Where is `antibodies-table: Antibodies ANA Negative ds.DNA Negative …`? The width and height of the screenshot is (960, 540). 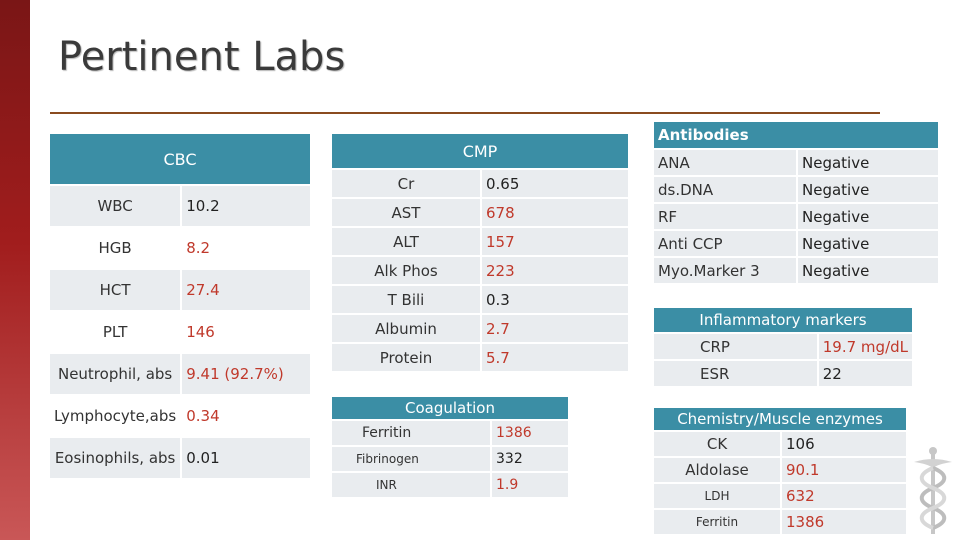
antibodies-table: Antibodies ANA Negative ds.DNA Negative … is located at coordinates (796, 202).